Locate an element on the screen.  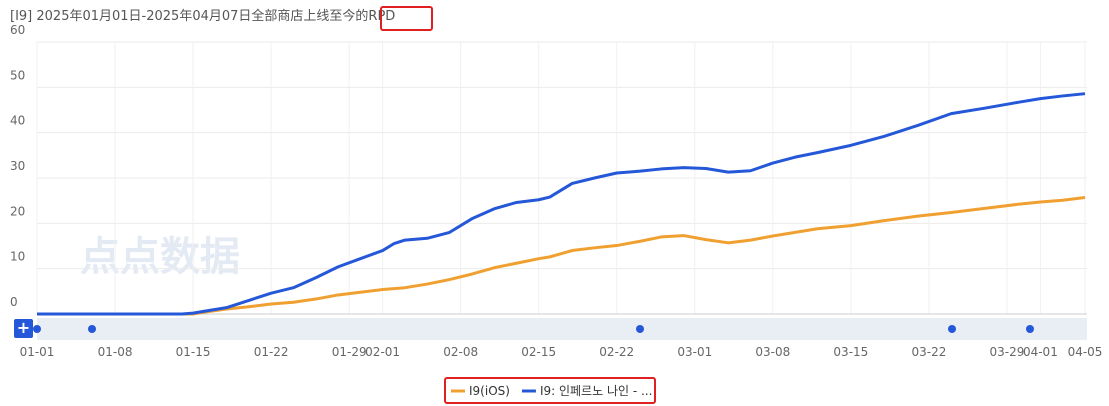
x-tick-label: 01-15 is located at coordinates (193, 352).